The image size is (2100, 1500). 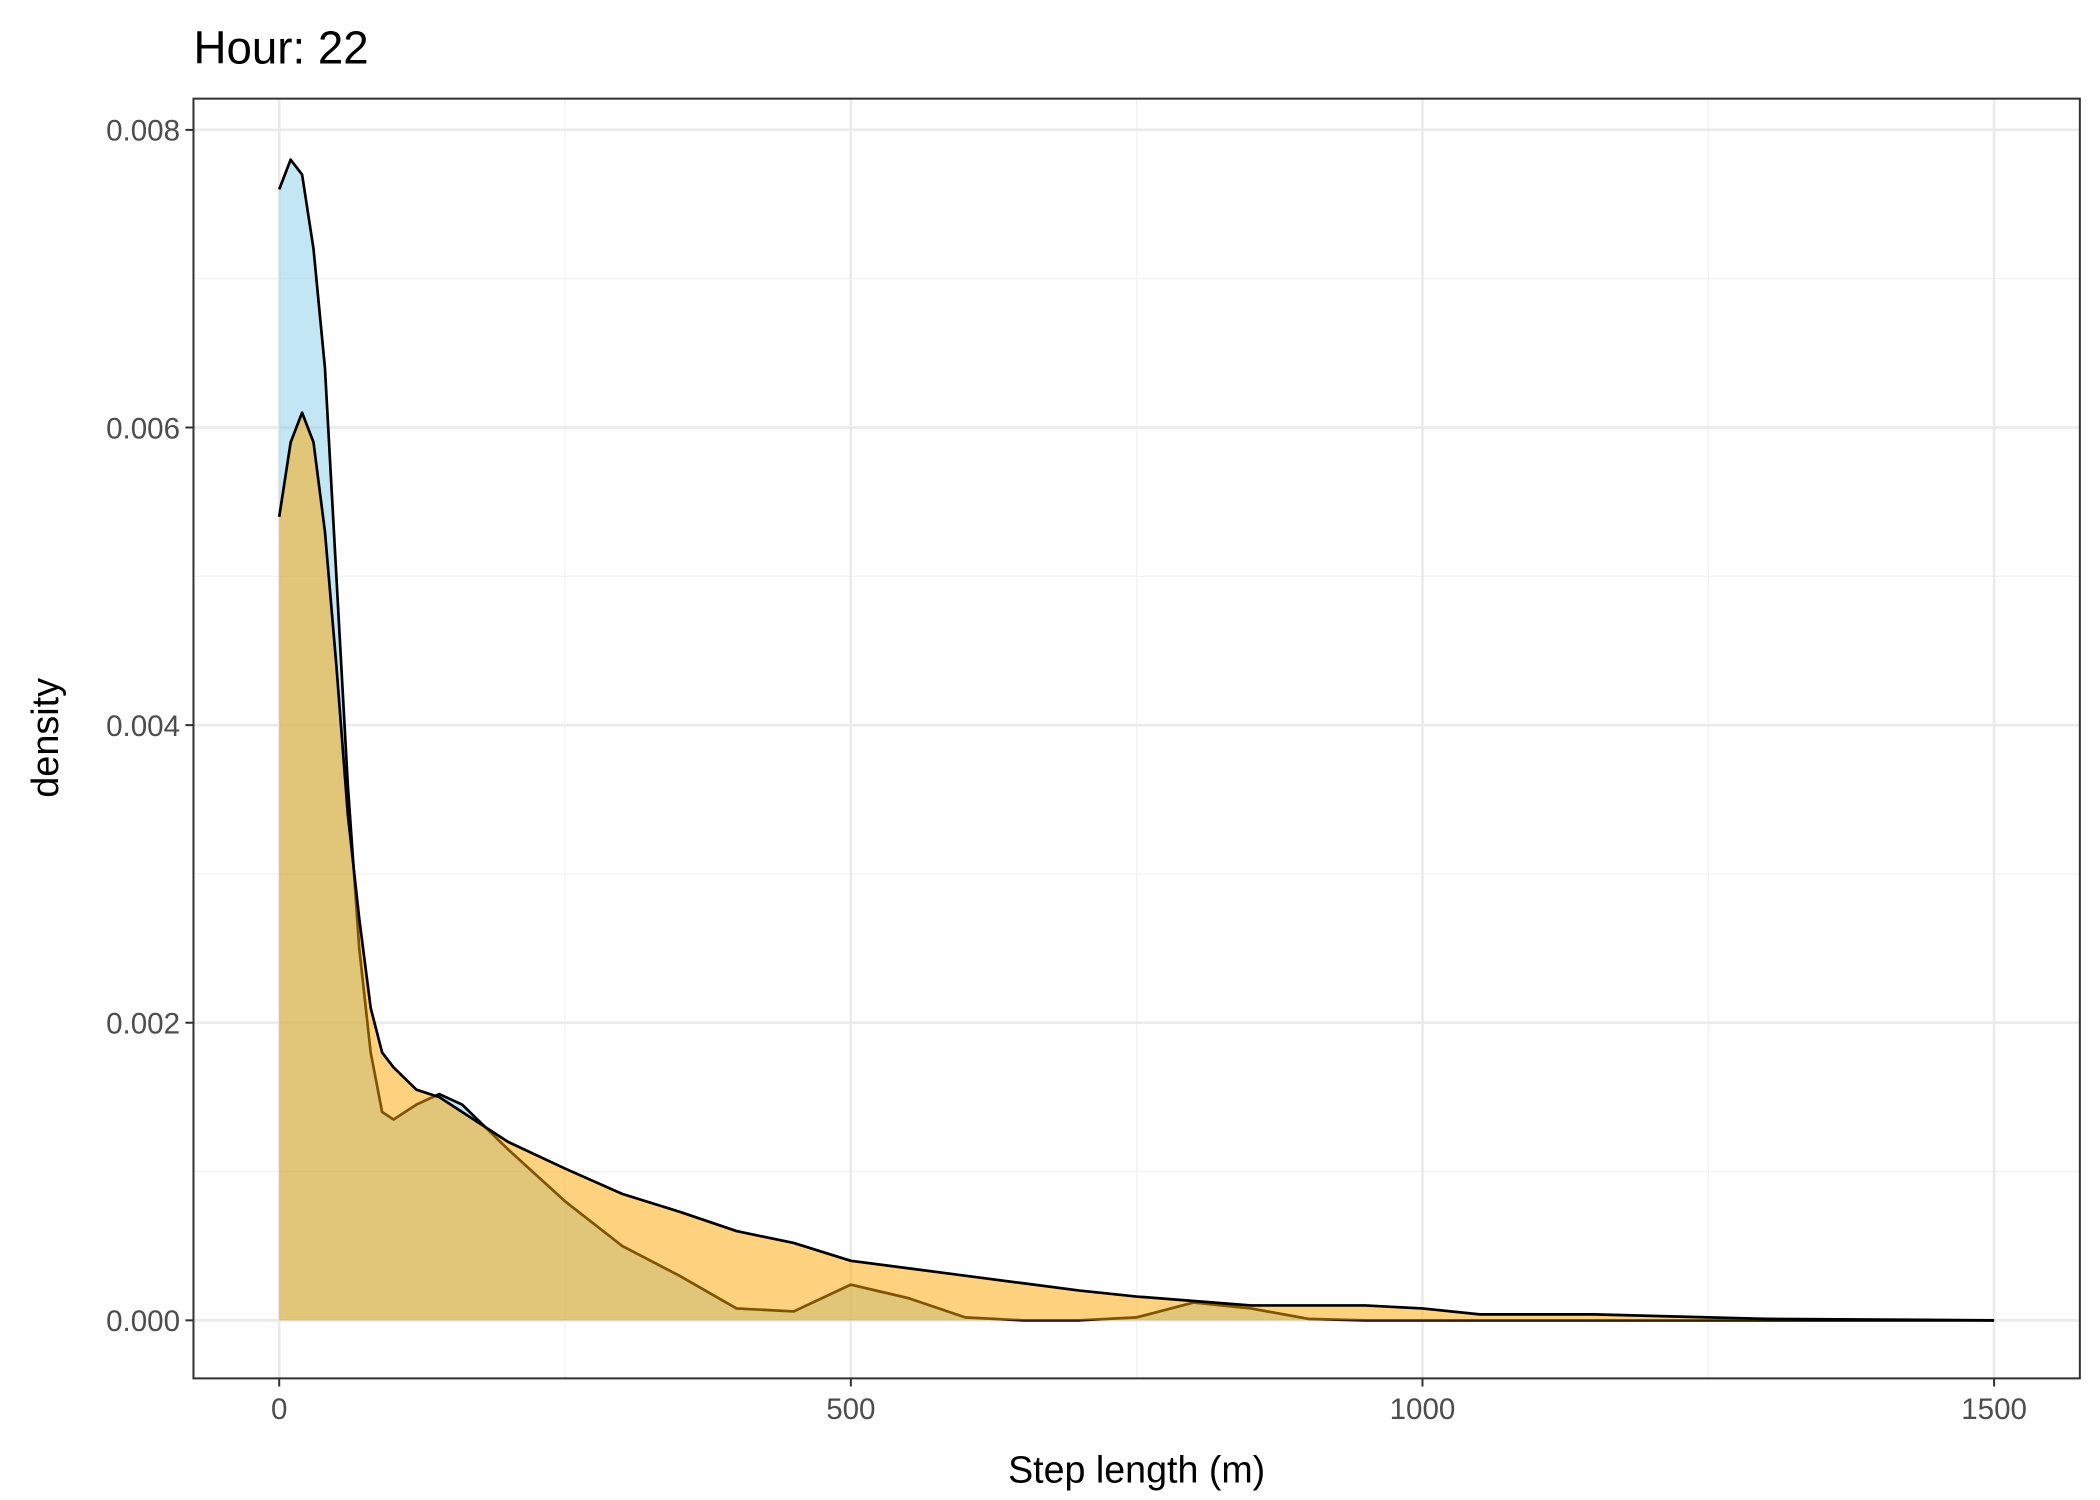 I want to click on chart-title: Hour: 22, so click(x=280, y=47).